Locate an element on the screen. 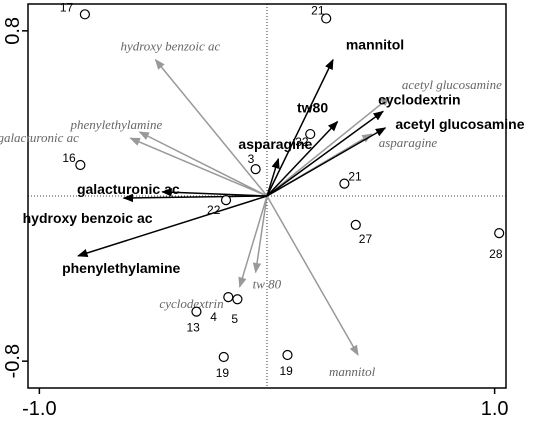 The width and height of the screenshot is (550, 424). gray-arrow-label-asparagine: asparagine is located at coordinates (408, 142).